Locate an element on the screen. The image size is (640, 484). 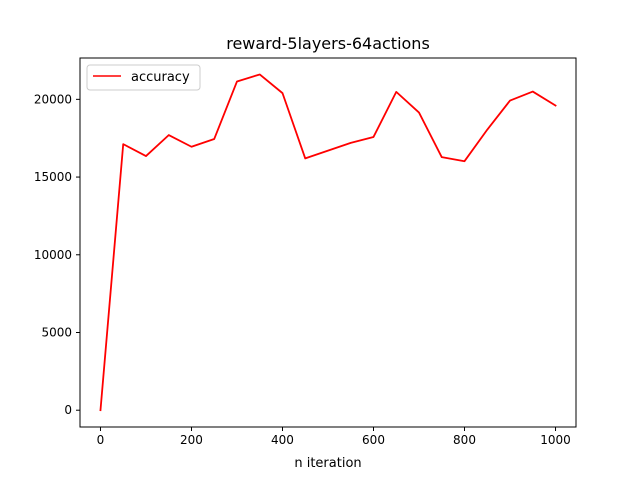
y-tick-label: 20000 is located at coordinates (53, 99).